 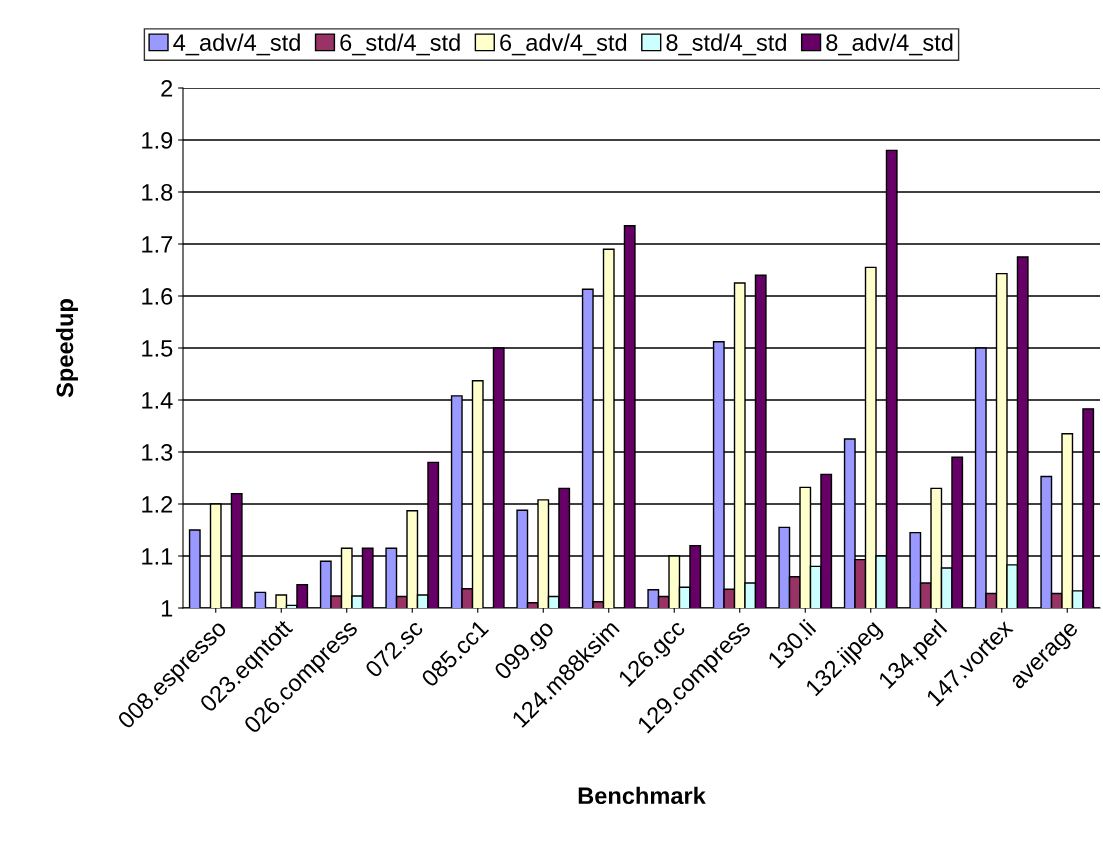 What do you see at coordinates (236, 44) in the screenshot?
I see `legend-label: 4_adv/4_std` at bounding box center [236, 44].